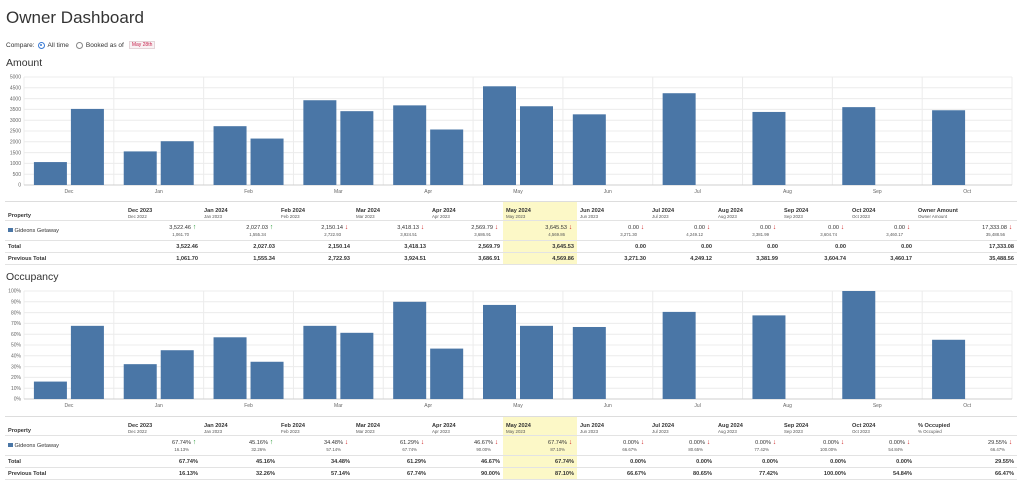  What do you see at coordinates (769, 357) in the screenshot?
I see `occupancy-bar-previous-aug` at bounding box center [769, 357].